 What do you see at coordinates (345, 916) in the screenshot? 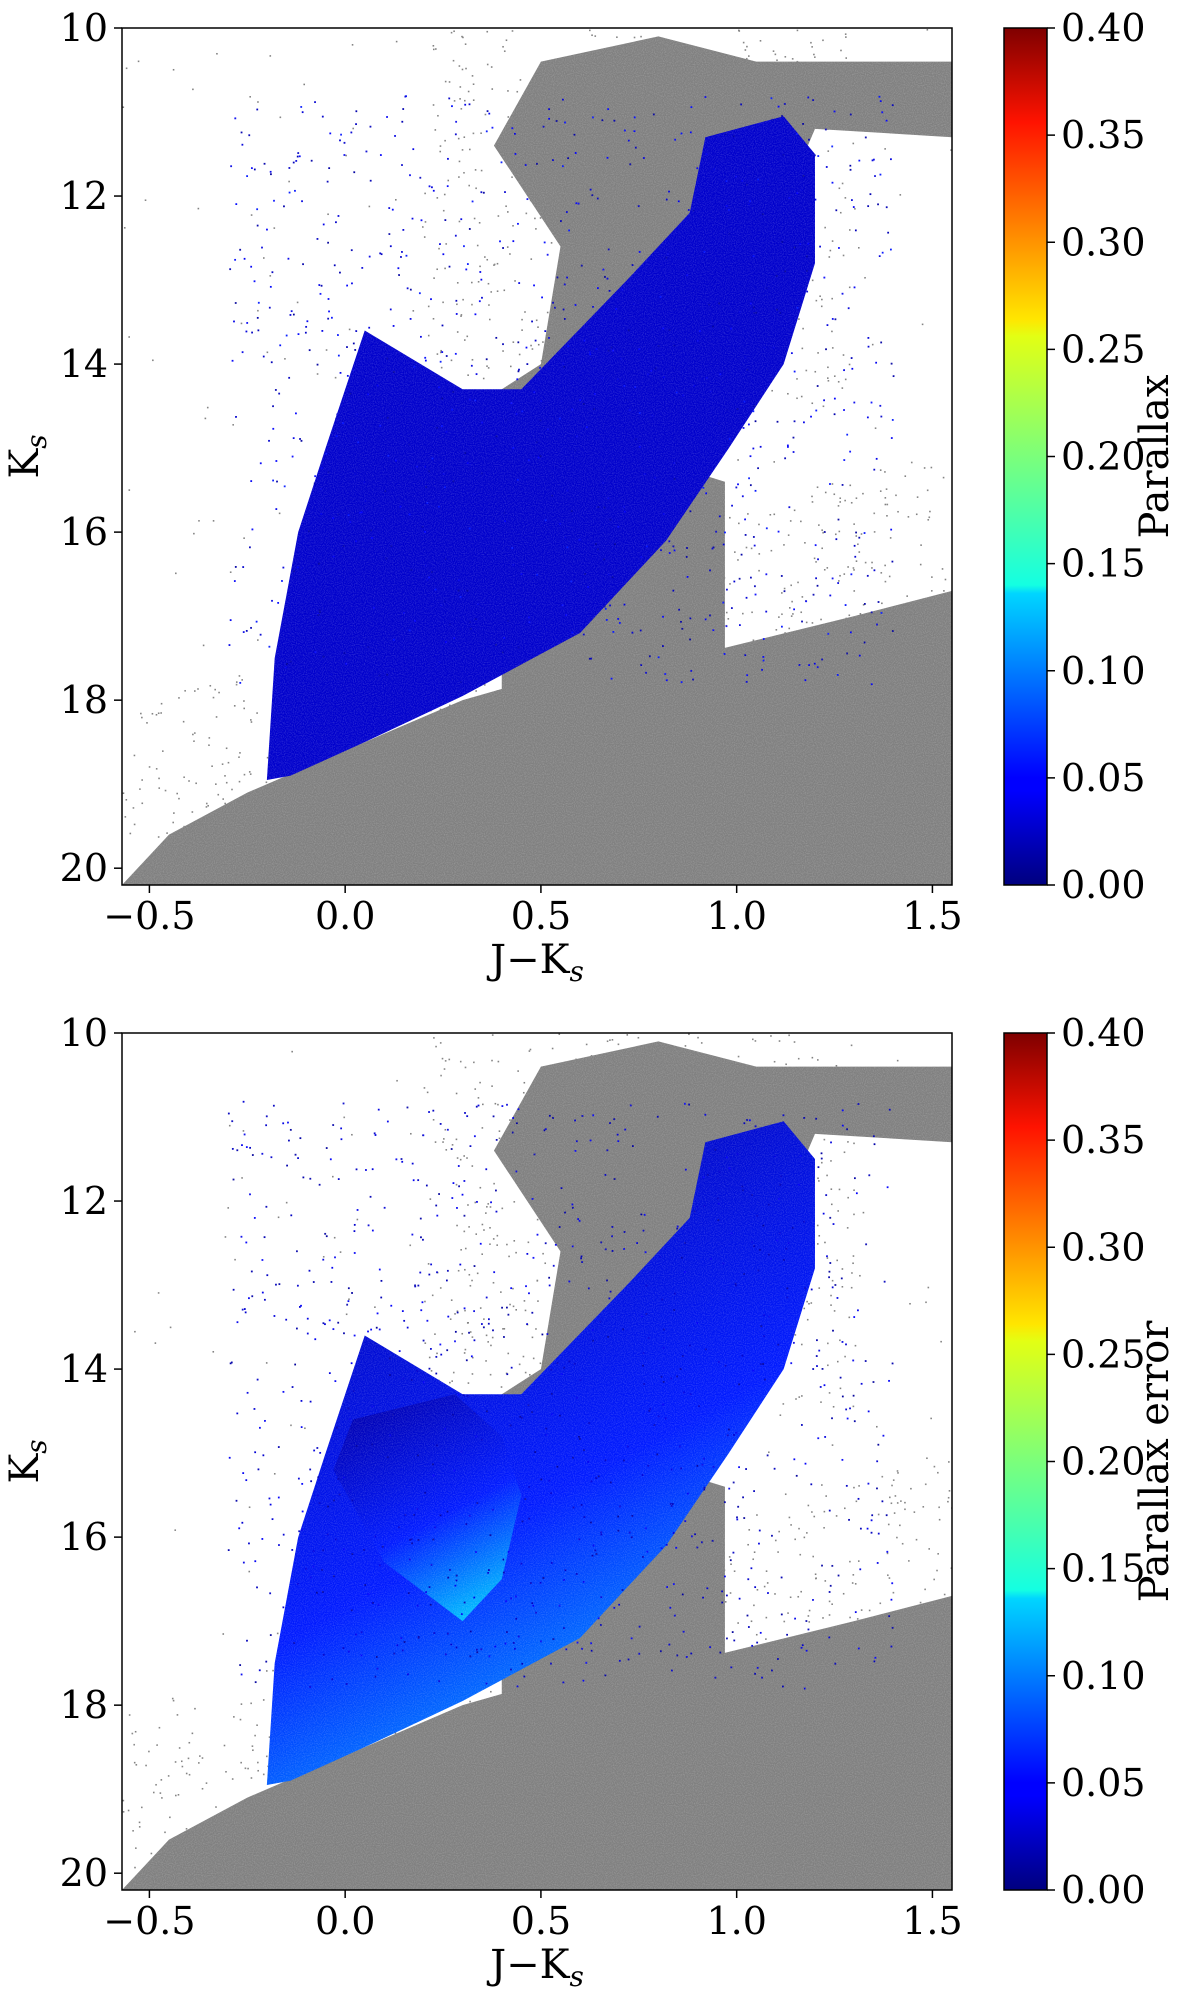
I see `x-tick-label: 0.0` at bounding box center [345, 916].